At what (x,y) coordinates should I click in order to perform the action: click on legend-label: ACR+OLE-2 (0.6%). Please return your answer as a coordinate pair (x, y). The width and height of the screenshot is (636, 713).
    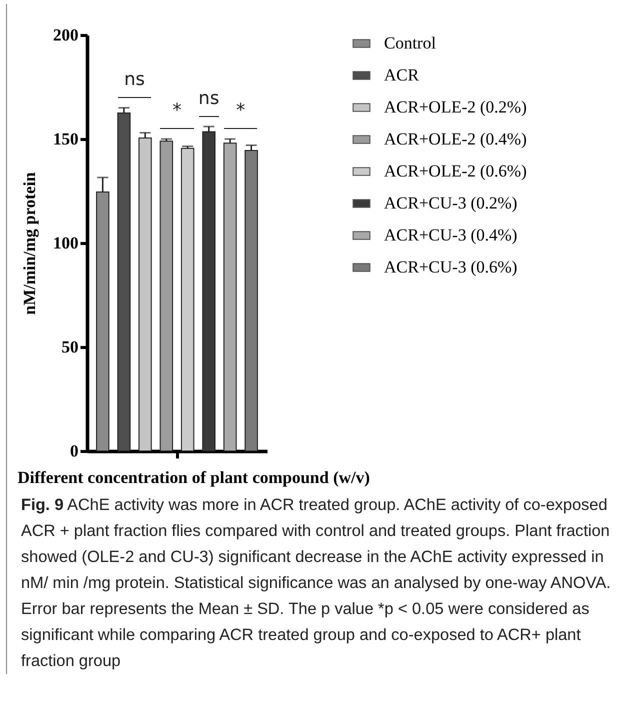
    Looking at the image, I should click on (455, 171).